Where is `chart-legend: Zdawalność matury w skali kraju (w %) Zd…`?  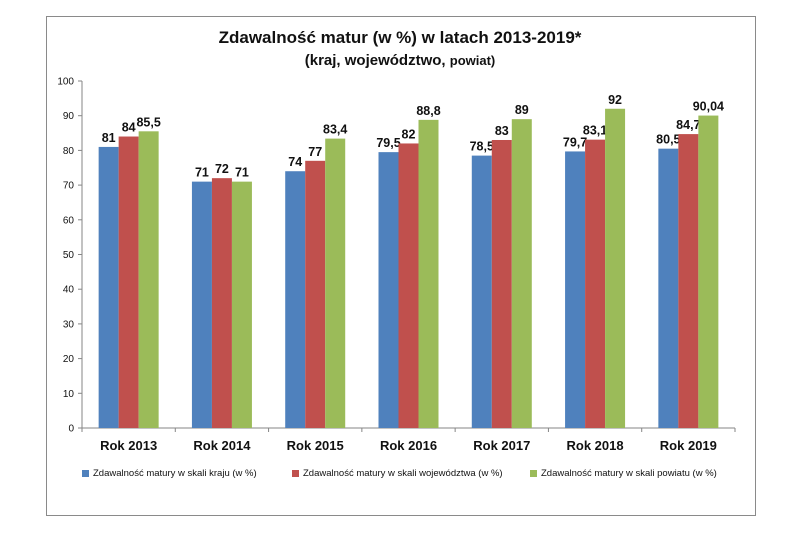
chart-legend: Zdawalność matury w skali kraju (w %) Zd… is located at coordinates (405, 478).